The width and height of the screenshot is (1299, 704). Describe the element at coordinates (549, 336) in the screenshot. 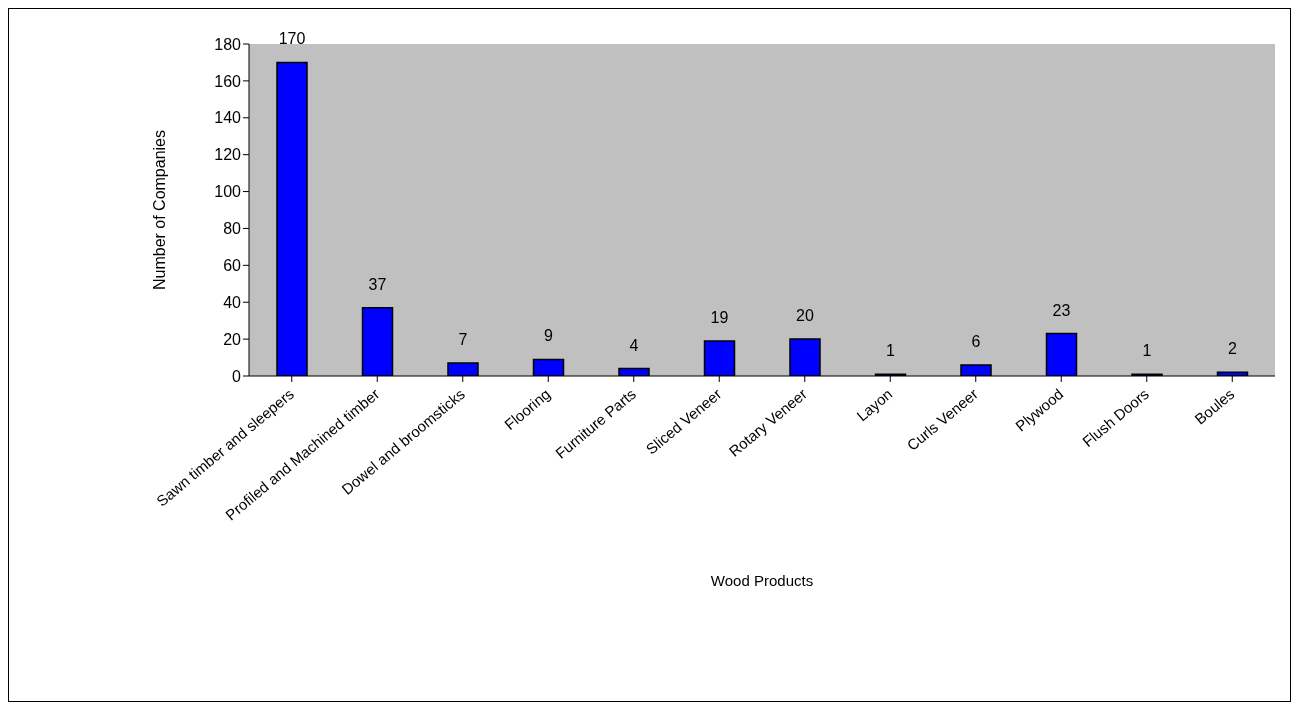

I see `data-label: 9` at that location.